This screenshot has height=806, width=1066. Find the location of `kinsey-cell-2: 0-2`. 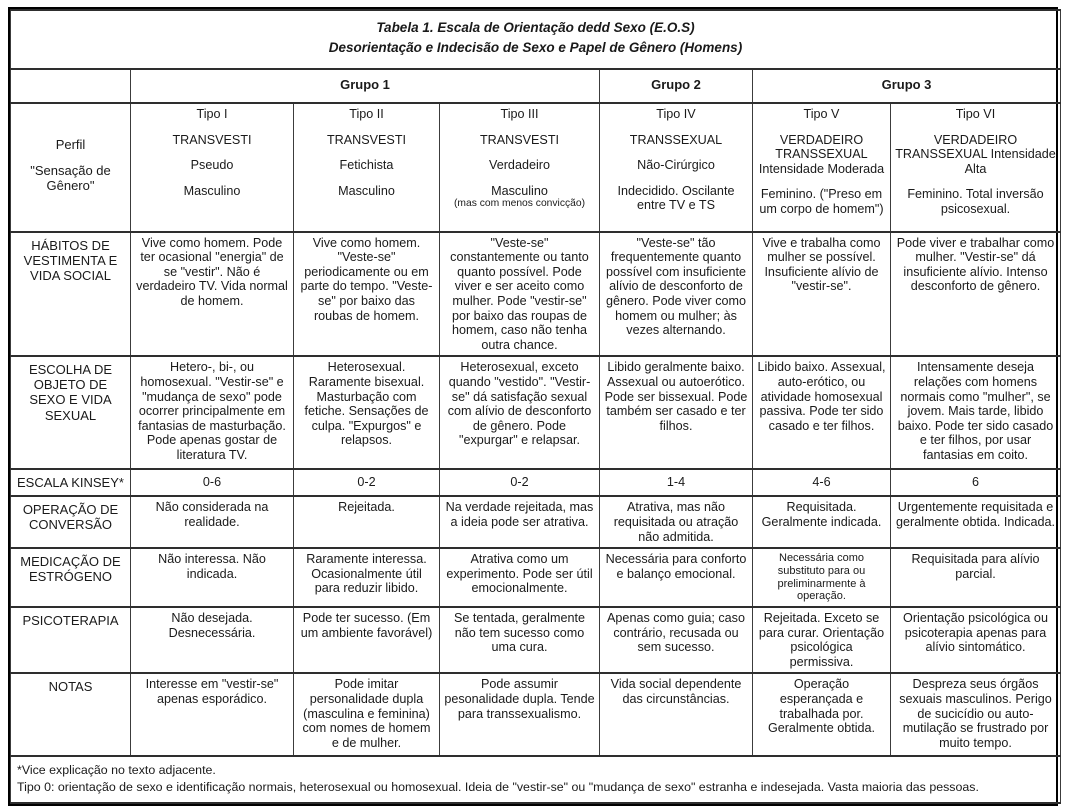

kinsey-cell-2: 0-2 is located at coordinates (366, 483).